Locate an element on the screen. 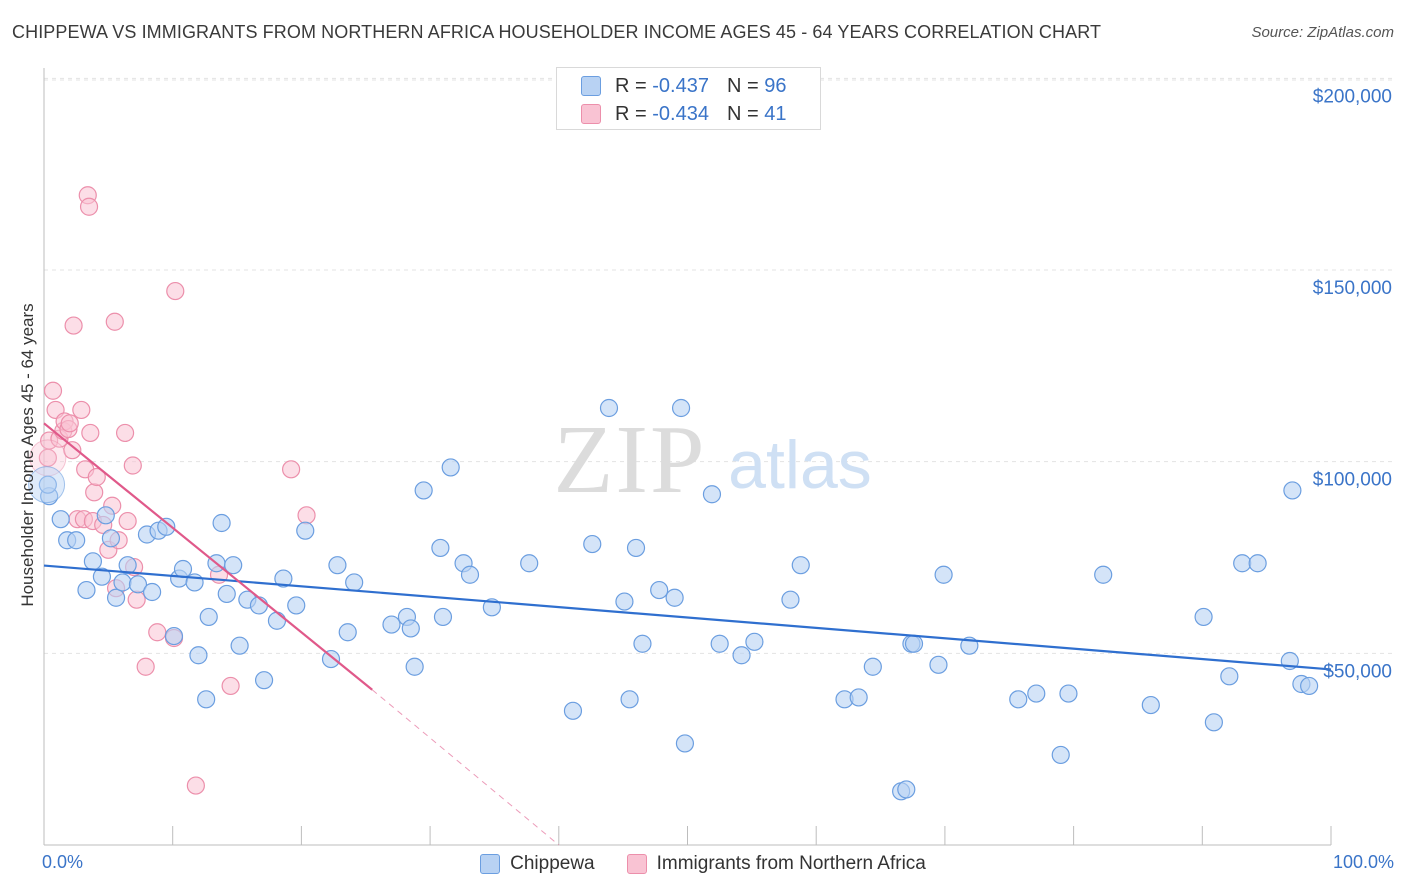 The height and width of the screenshot is (892, 1406). trend-line-chippewa is located at coordinates (687, 617).